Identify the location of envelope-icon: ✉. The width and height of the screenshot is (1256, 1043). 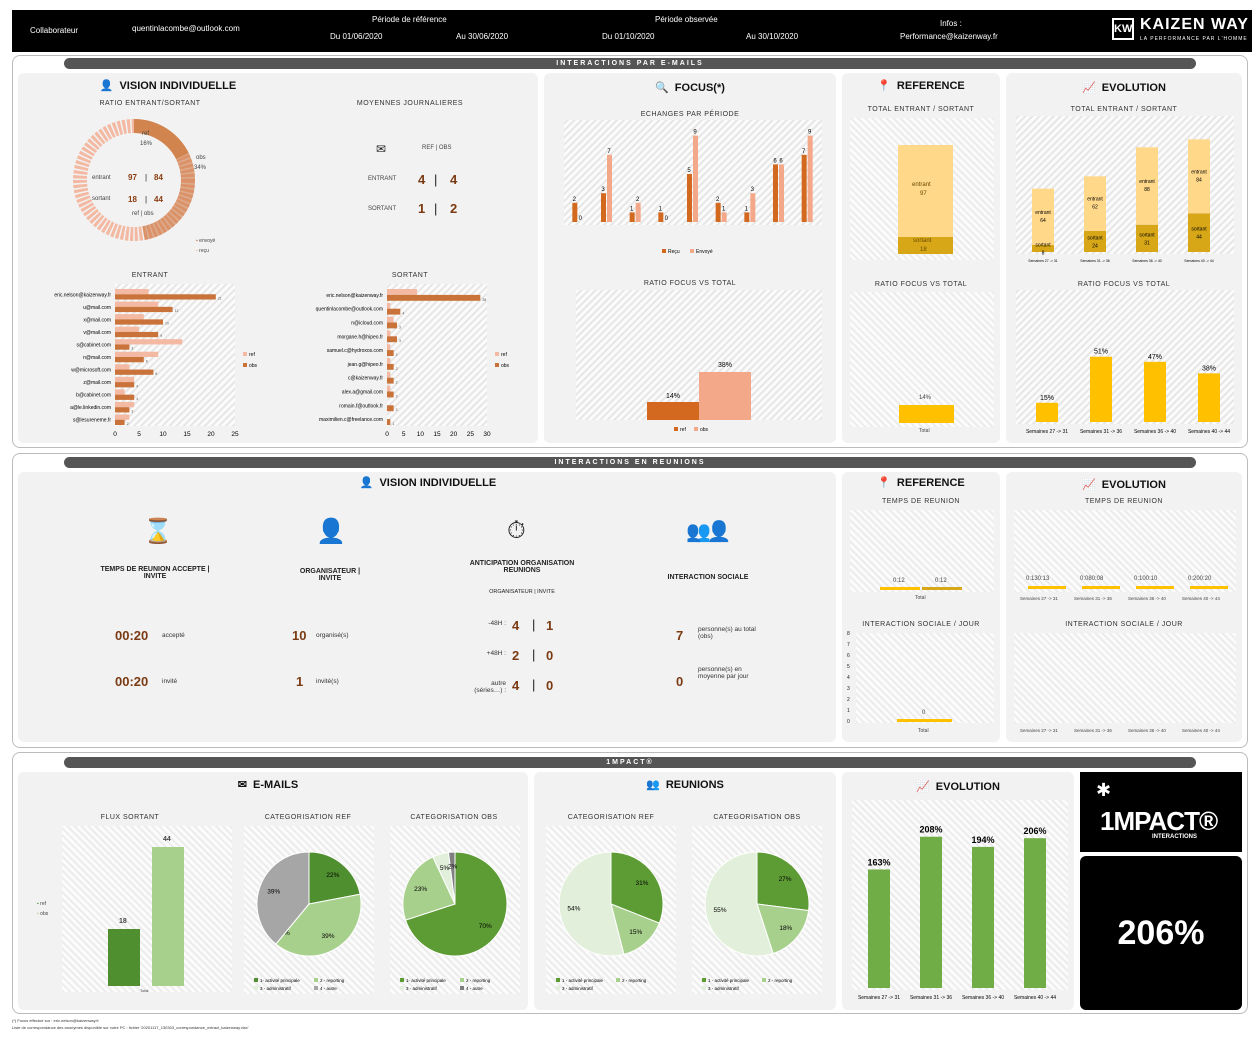
(242, 785).